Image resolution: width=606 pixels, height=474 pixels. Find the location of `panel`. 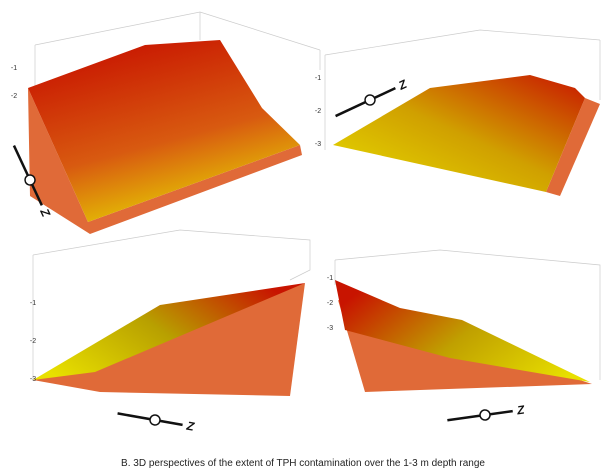

panel is located at coordinates (467, 320).